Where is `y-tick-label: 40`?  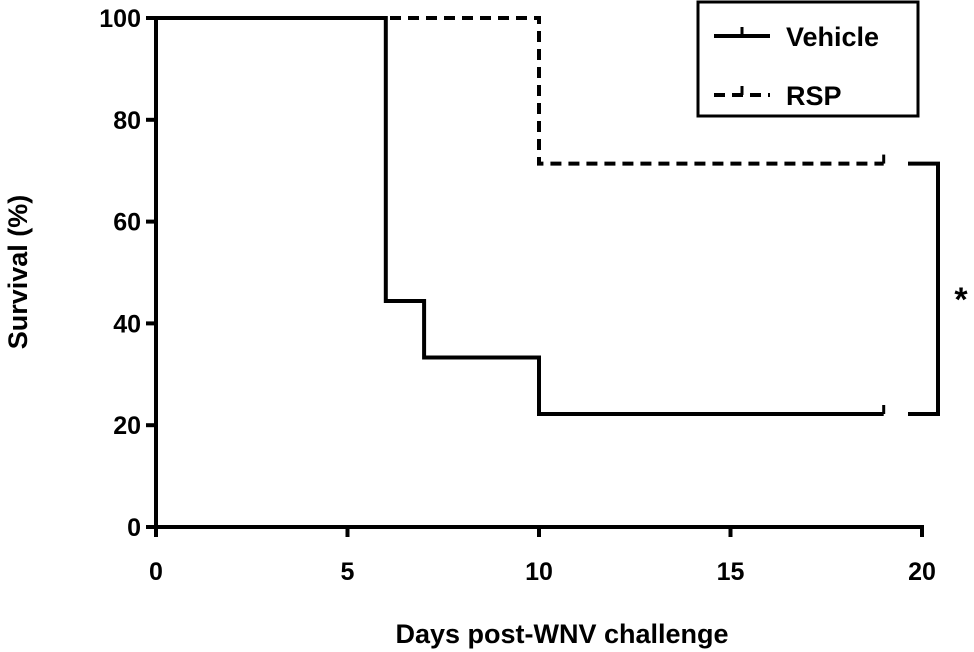 y-tick-label: 40 is located at coordinates (127, 324).